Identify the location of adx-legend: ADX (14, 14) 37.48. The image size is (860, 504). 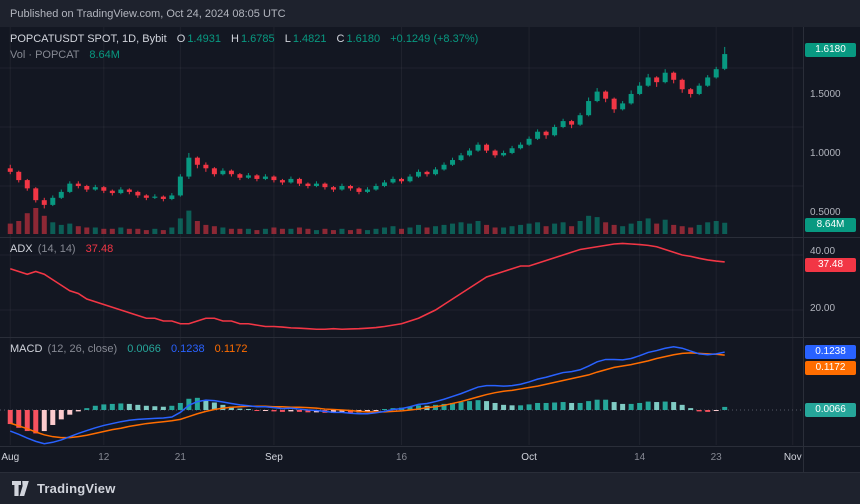
(61, 249).